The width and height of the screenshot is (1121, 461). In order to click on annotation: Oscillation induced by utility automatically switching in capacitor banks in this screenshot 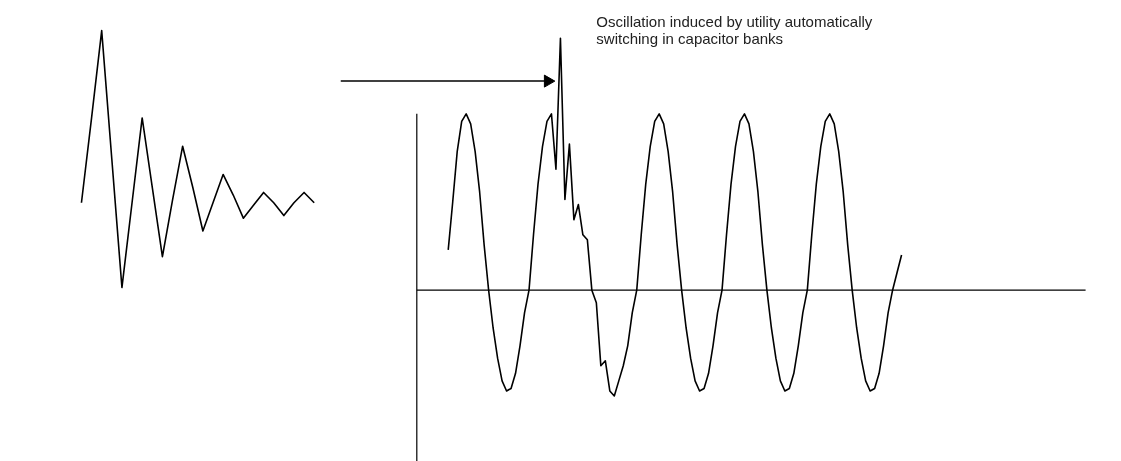, I will do `click(734, 30)`.